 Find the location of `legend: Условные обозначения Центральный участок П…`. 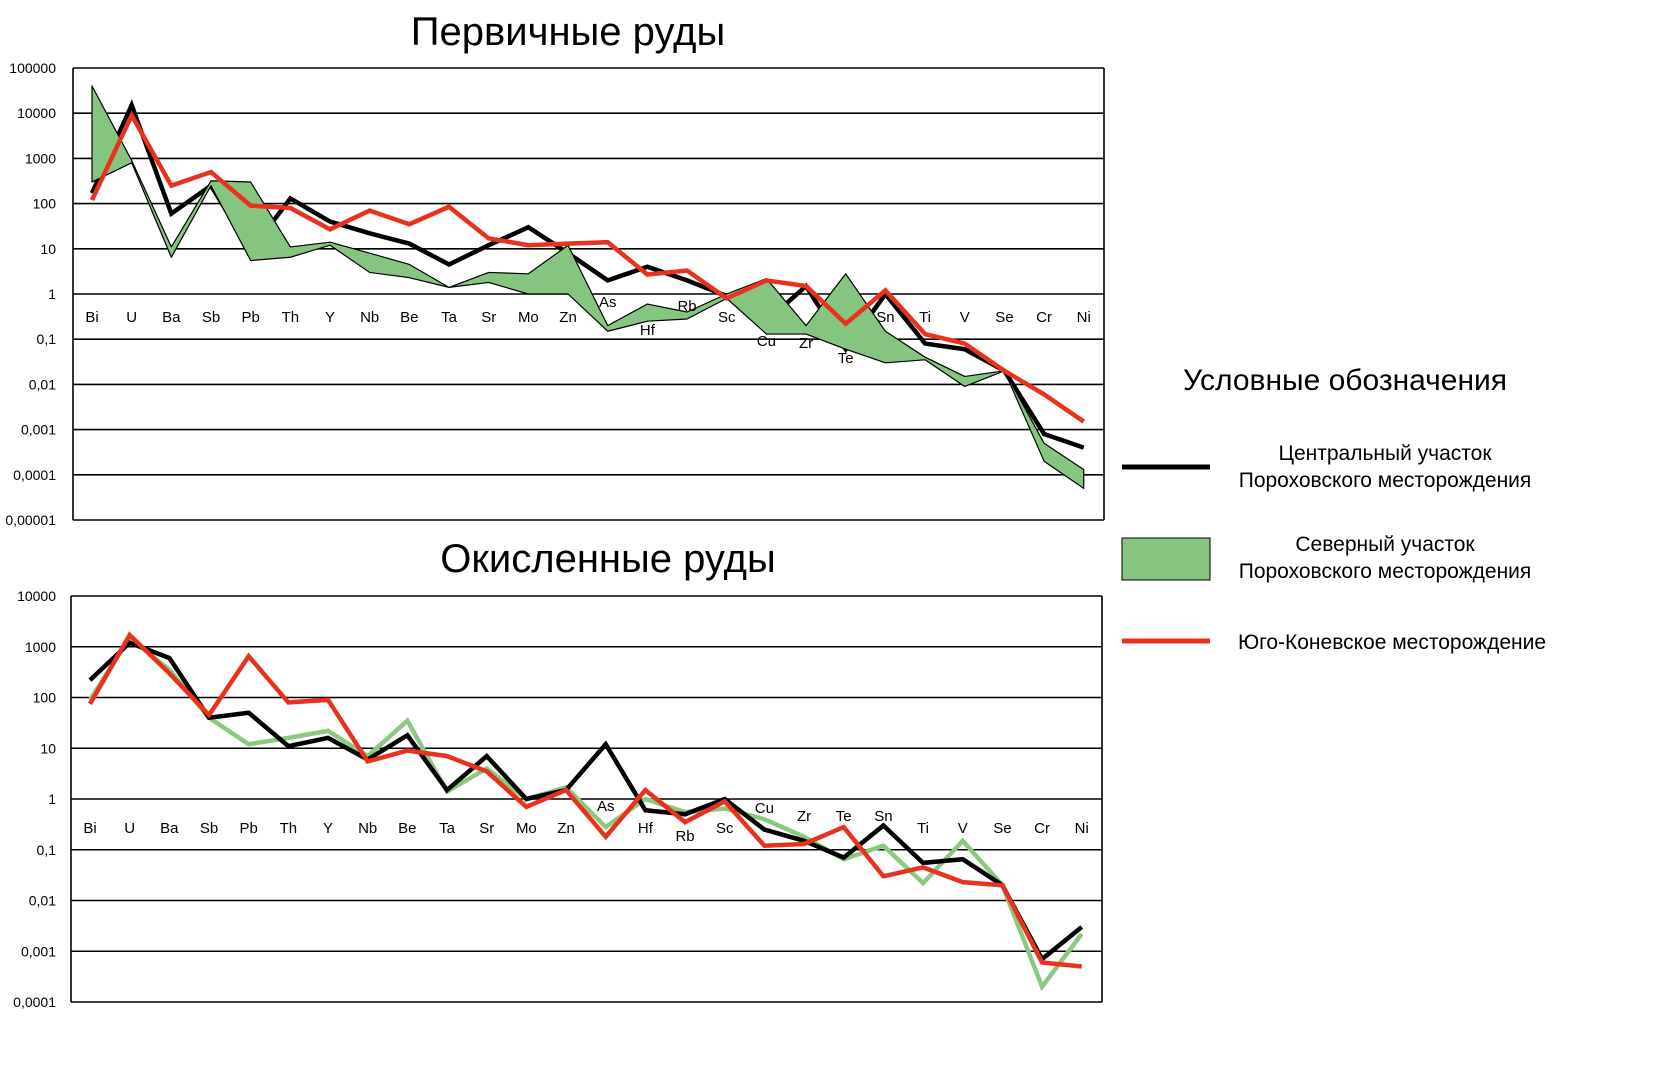

legend: Условные обозначения Центральный участок П… is located at coordinates (1333, 509).